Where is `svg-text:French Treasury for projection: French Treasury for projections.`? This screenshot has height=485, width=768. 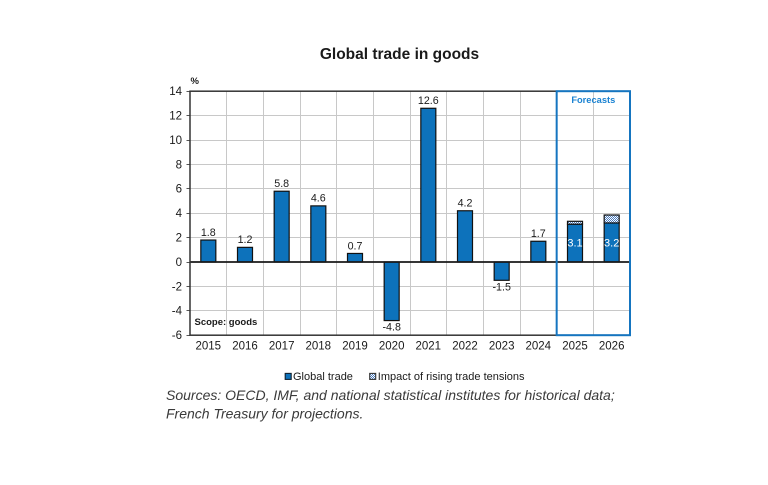
svg-text:French Treasury for projection: French Treasury for projections. is located at coordinates (264, 413).